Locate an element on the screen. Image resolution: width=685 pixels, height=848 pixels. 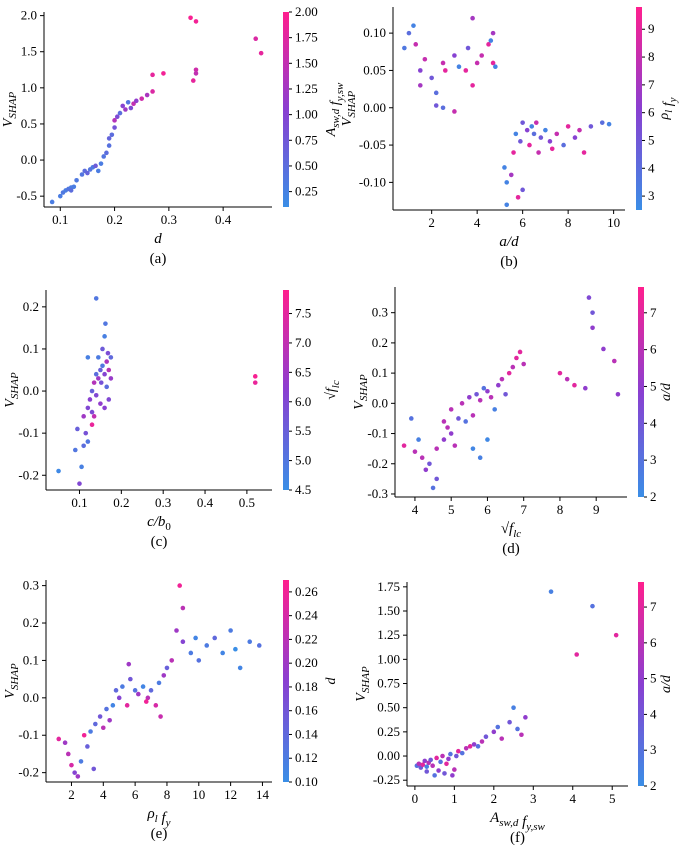
colorbar-label: a/d is located at coordinates (666, 683).